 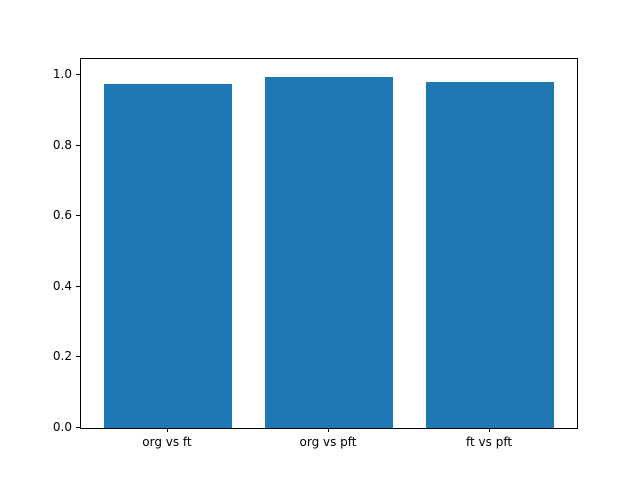 What do you see at coordinates (167, 442) in the screenshot?
I see `x-tick-label-org-vs-ft: org vs ft` at bounding box center [167, 442].